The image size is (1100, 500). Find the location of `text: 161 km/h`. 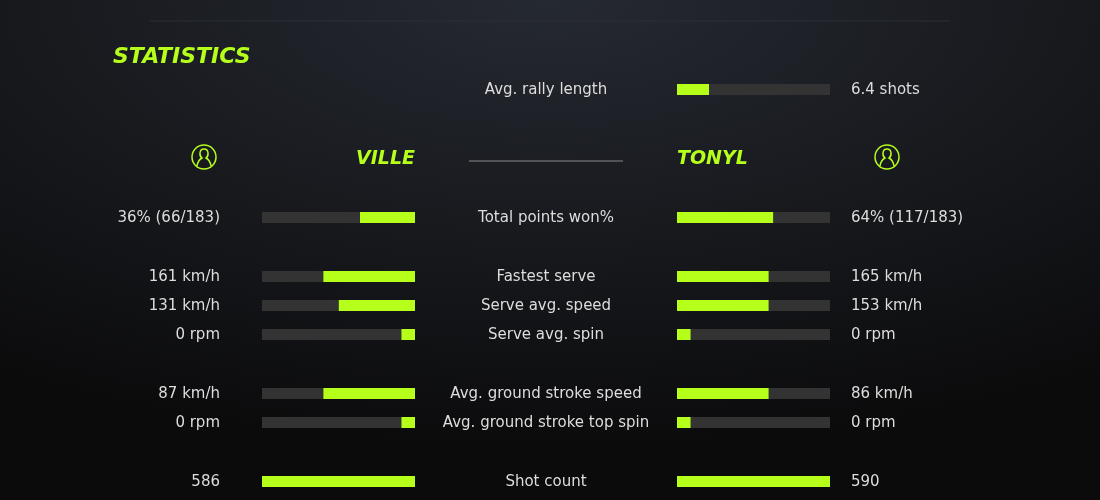

text: 161 km/h is located at coordinates (184, 276).